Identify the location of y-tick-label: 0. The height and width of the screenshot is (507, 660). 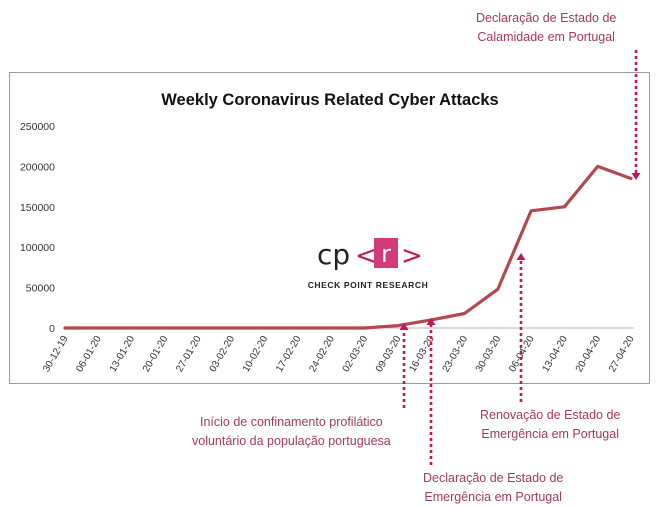
(52, 329).